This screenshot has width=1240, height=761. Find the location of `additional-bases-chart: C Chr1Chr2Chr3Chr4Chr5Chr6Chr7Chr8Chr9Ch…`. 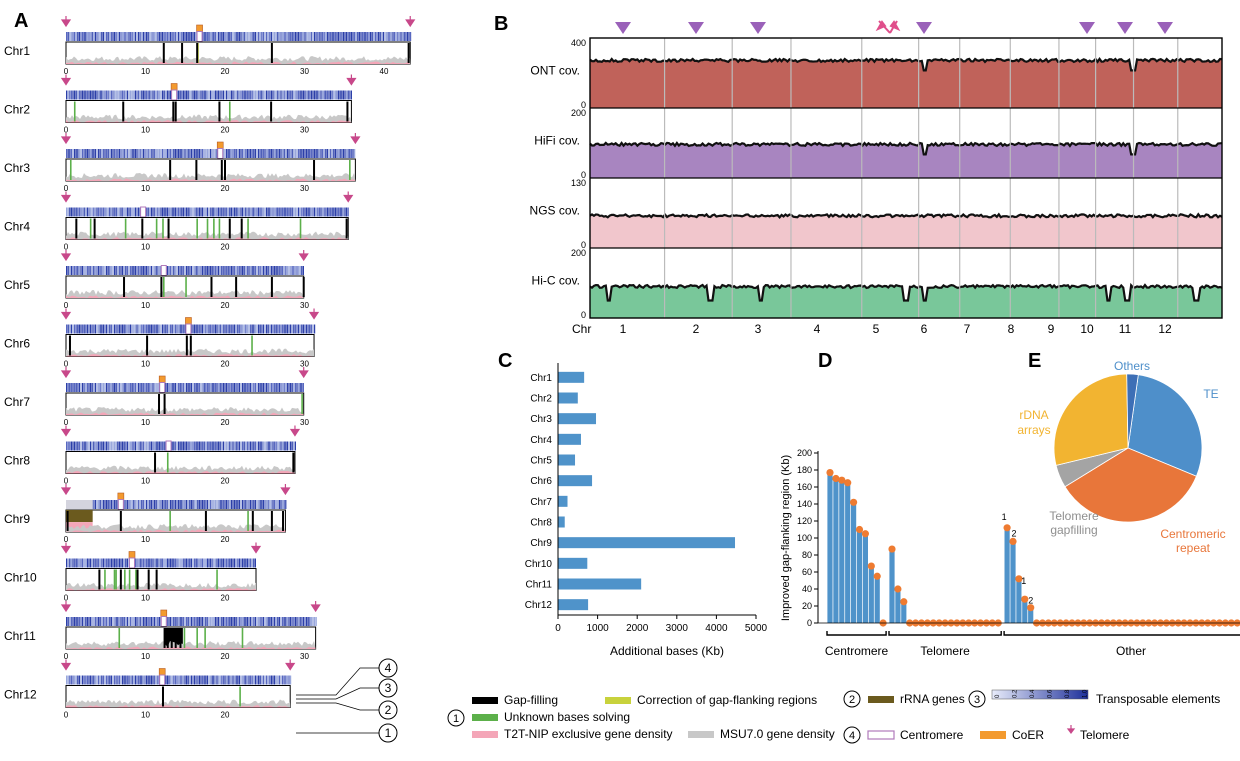

additional-bases-chart: C Chr1Chr2Chr3Chr4Chr5Chr6Chr7Chr8Chr9Ch… is located at coordinates (633, 504).